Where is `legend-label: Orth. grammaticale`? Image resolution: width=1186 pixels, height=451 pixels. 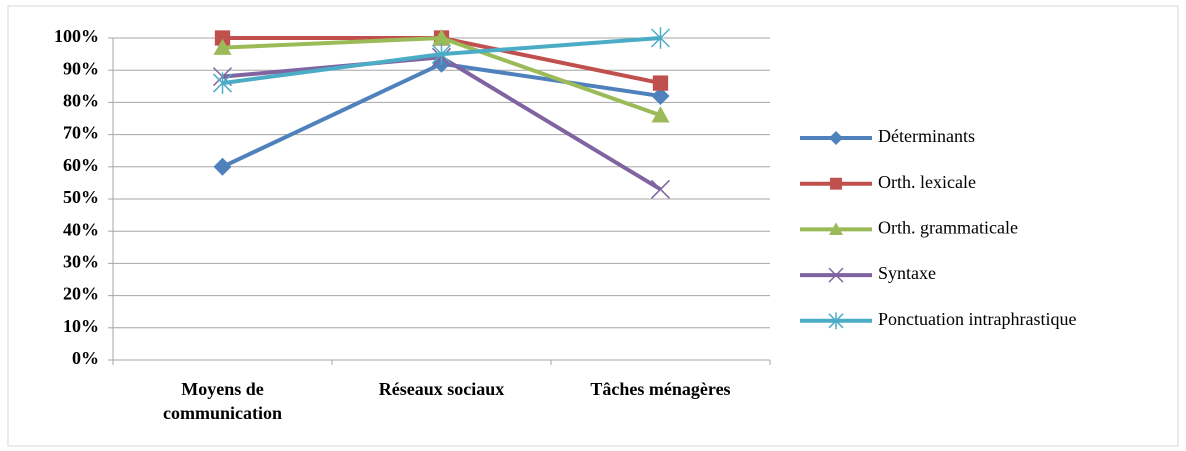
legend-label: Orth. grammaticale is located at coordinates (948, 228).